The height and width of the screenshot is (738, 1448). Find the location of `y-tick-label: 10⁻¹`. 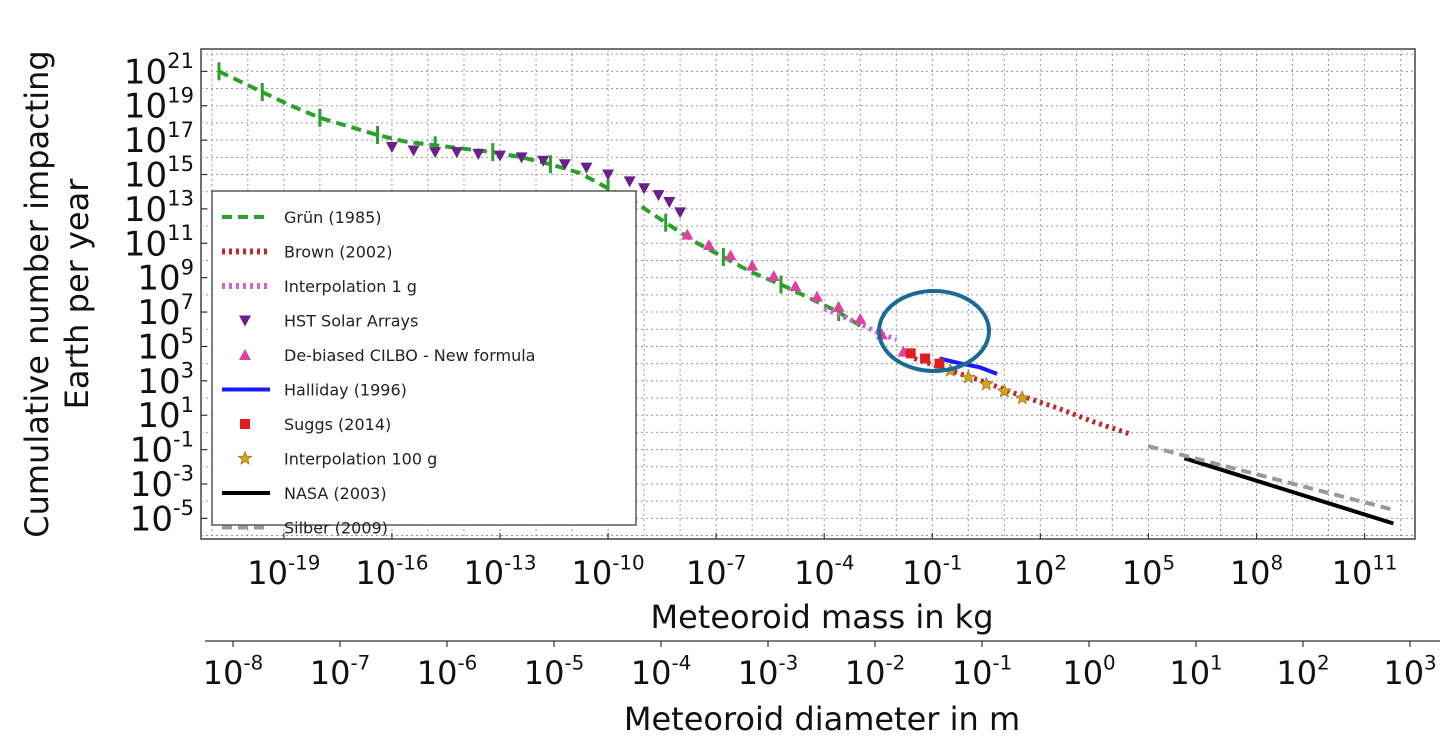

y-tick-label: 10⁻¹ is located at coordinates (162, 448).